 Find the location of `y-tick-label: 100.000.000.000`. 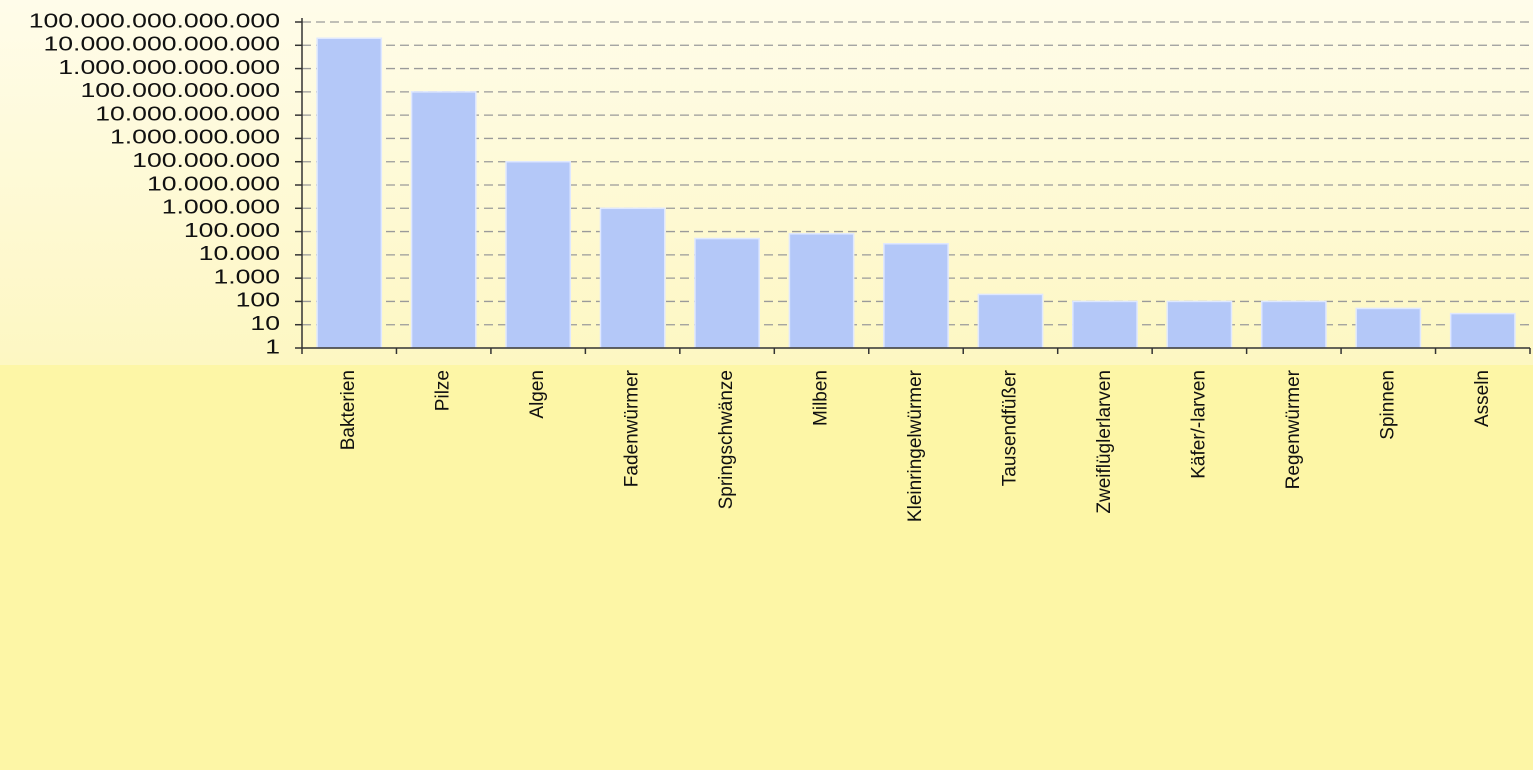

y-tick-label: 100.000.000.000 is located at coordinates (180, 90).